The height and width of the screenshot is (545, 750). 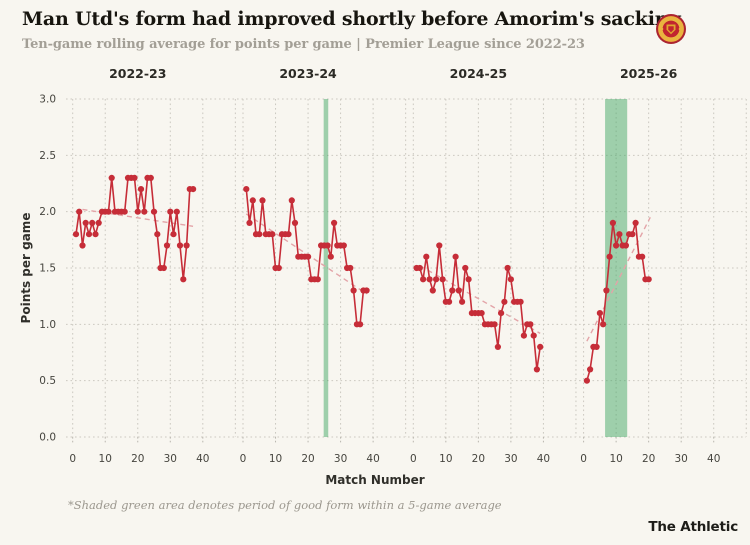 I want to click on trend-line, so click(x=306, y=254).